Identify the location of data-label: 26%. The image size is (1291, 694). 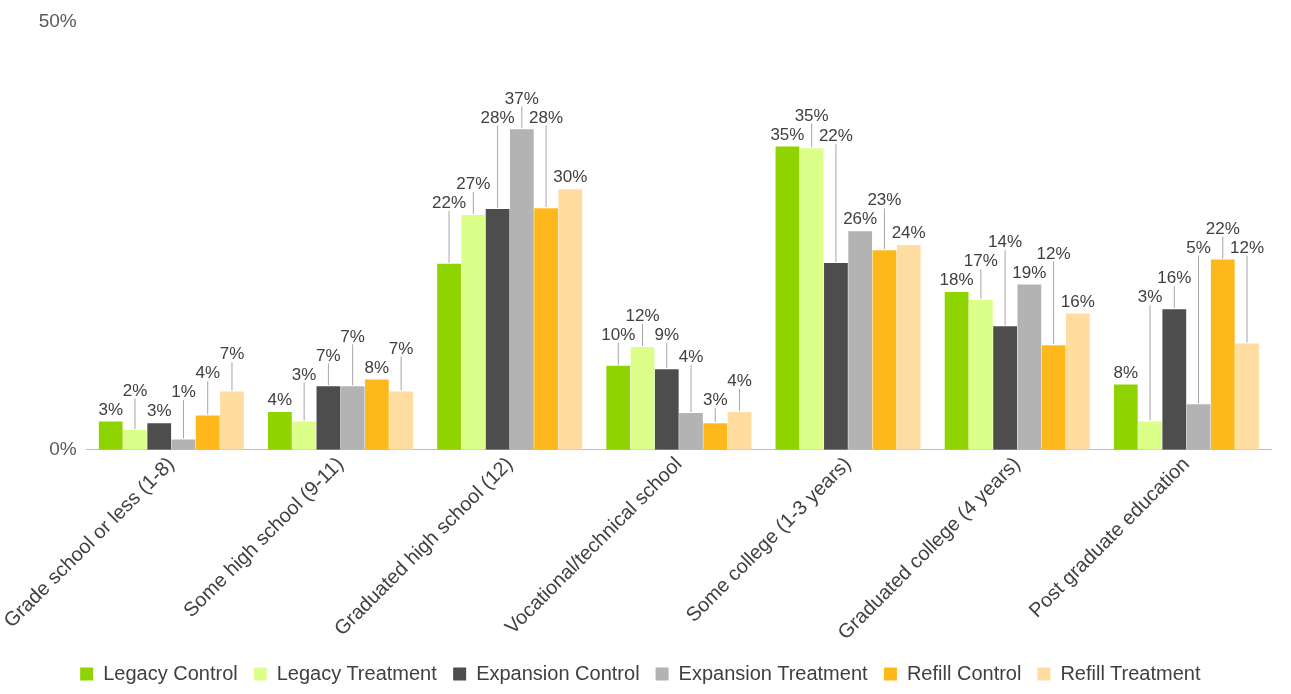
(860, 219).